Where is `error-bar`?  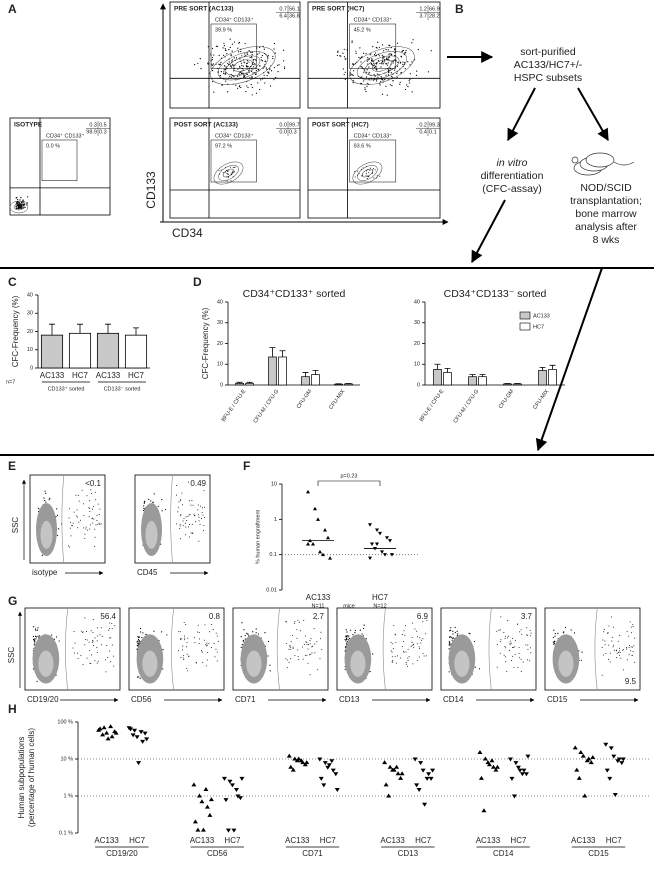 error-bar is located at coordinates (80, 328).